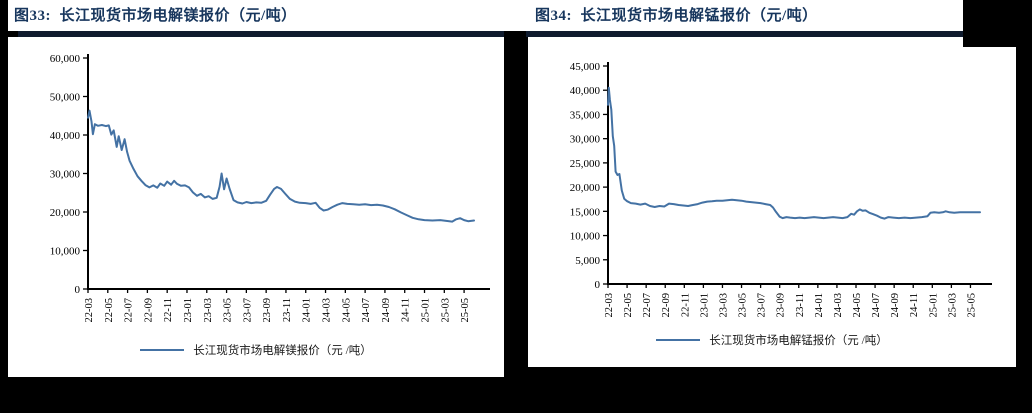 Image resolution: width=1032 pixels, height=413 pixels. Describe the element at coordinates (585, 212) in the screenshot. I see `svg-text: 15,000` at that location.